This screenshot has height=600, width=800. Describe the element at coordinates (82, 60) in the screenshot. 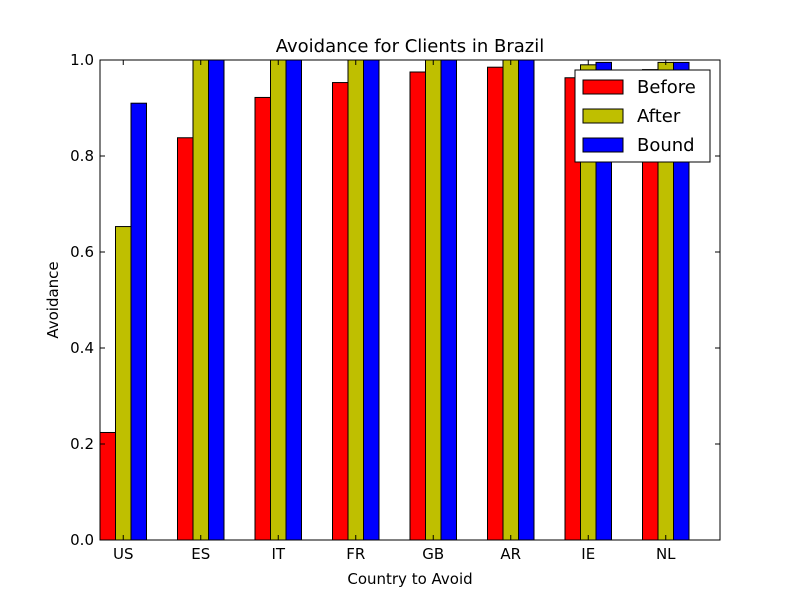

I see `y-tick-label: 1.0` at that location.